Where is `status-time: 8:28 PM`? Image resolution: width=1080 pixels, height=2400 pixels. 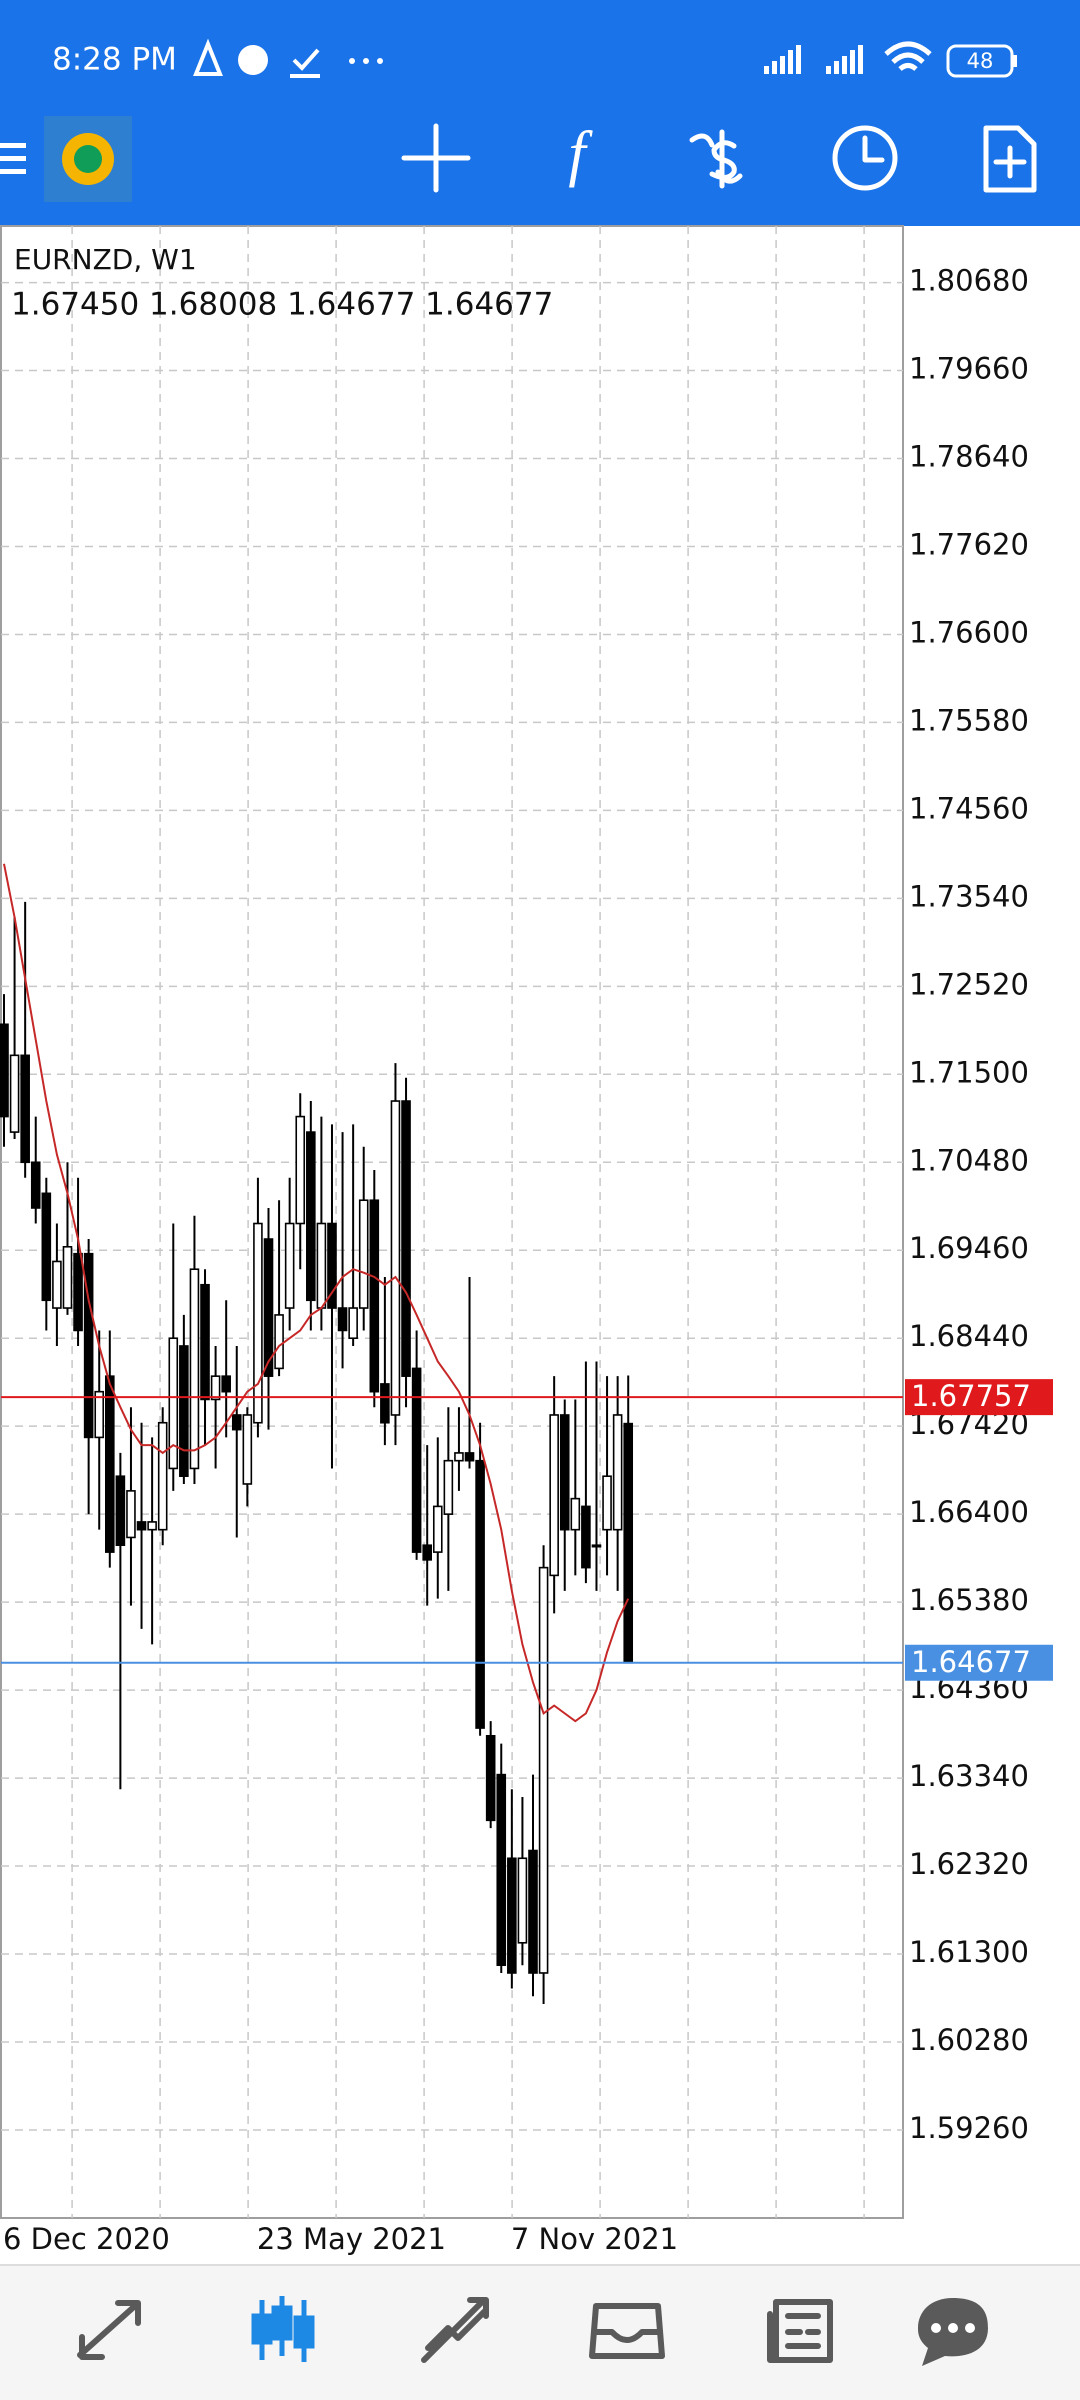
status-time: 8:28 PM is located at coordinates (114, 60).